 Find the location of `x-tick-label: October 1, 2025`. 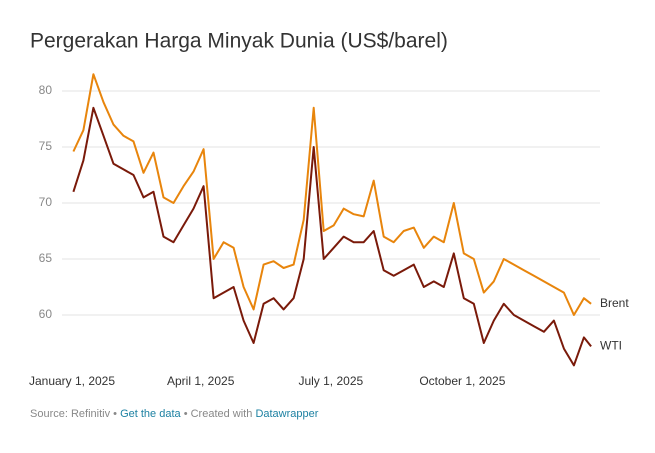

x-tick-label: October 1, 2025 is located at coordinates (462, 381).